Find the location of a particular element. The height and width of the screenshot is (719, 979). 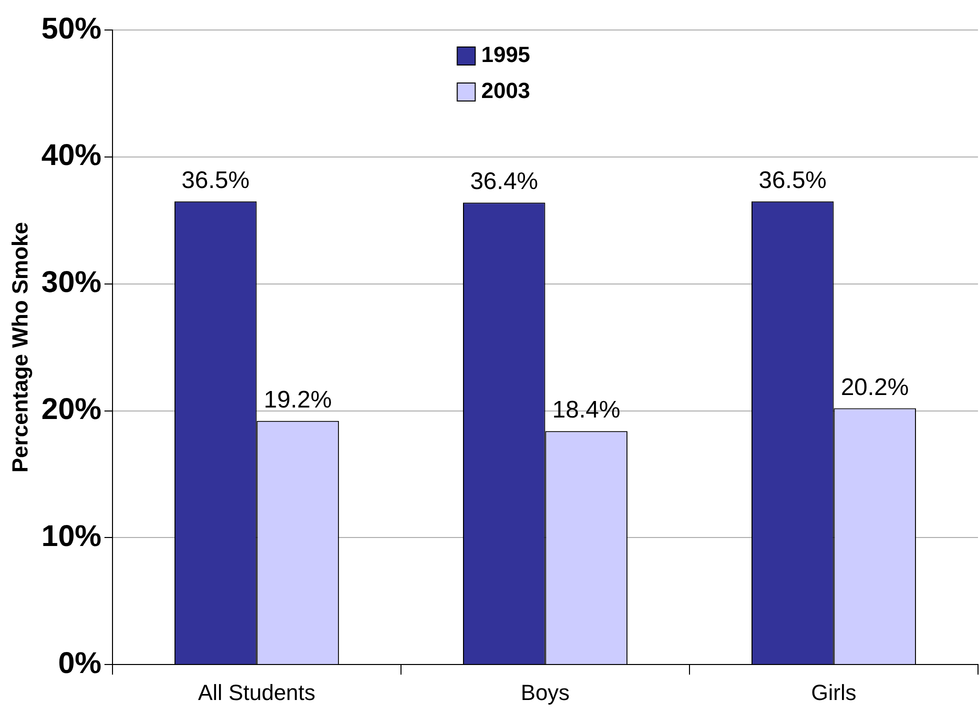

data-label: 18.4% is located at coordinates (586, 410).